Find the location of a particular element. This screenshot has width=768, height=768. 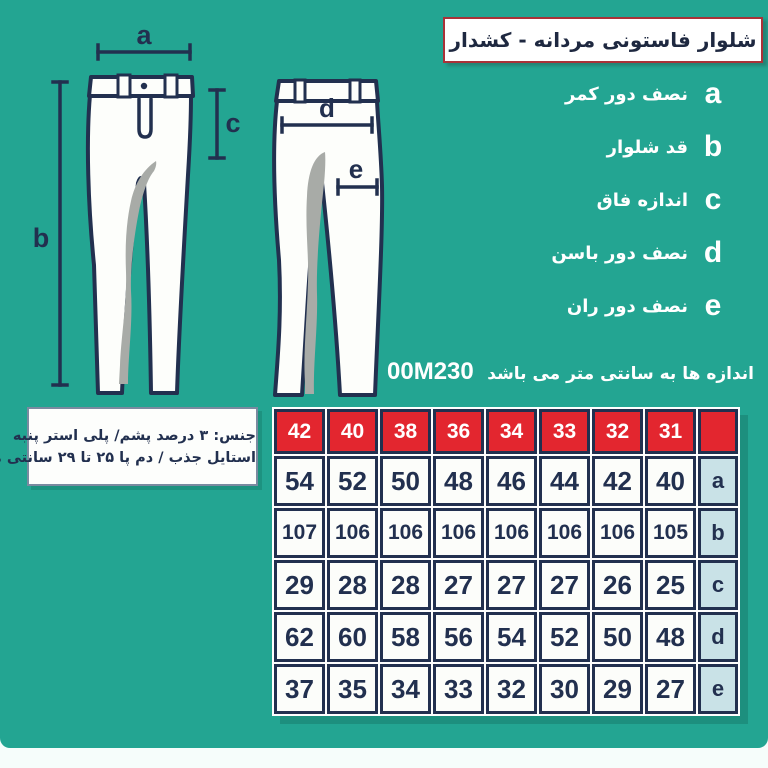

size-row-b: 107 106 106 106 106 106 106 105 b is located at coordinates (506, 533).